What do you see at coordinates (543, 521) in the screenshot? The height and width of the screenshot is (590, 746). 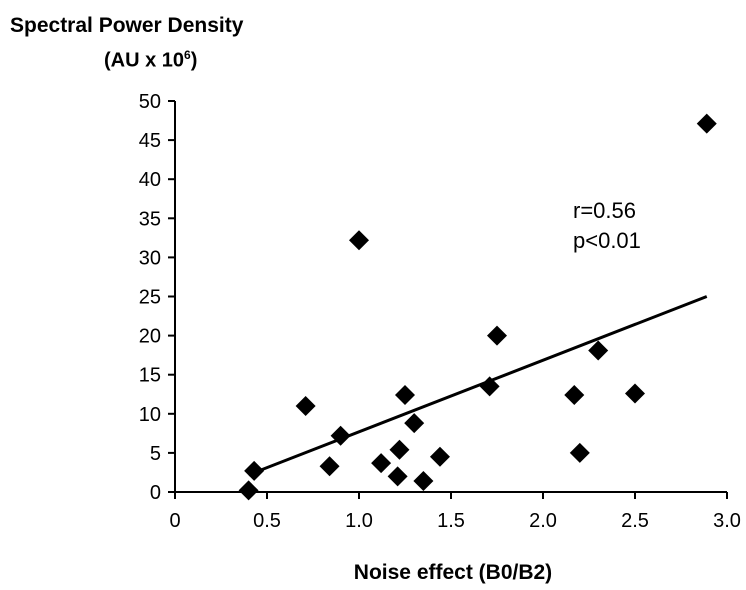 I see `x-tick-label: 2.0` at bounding box center [543, 521].